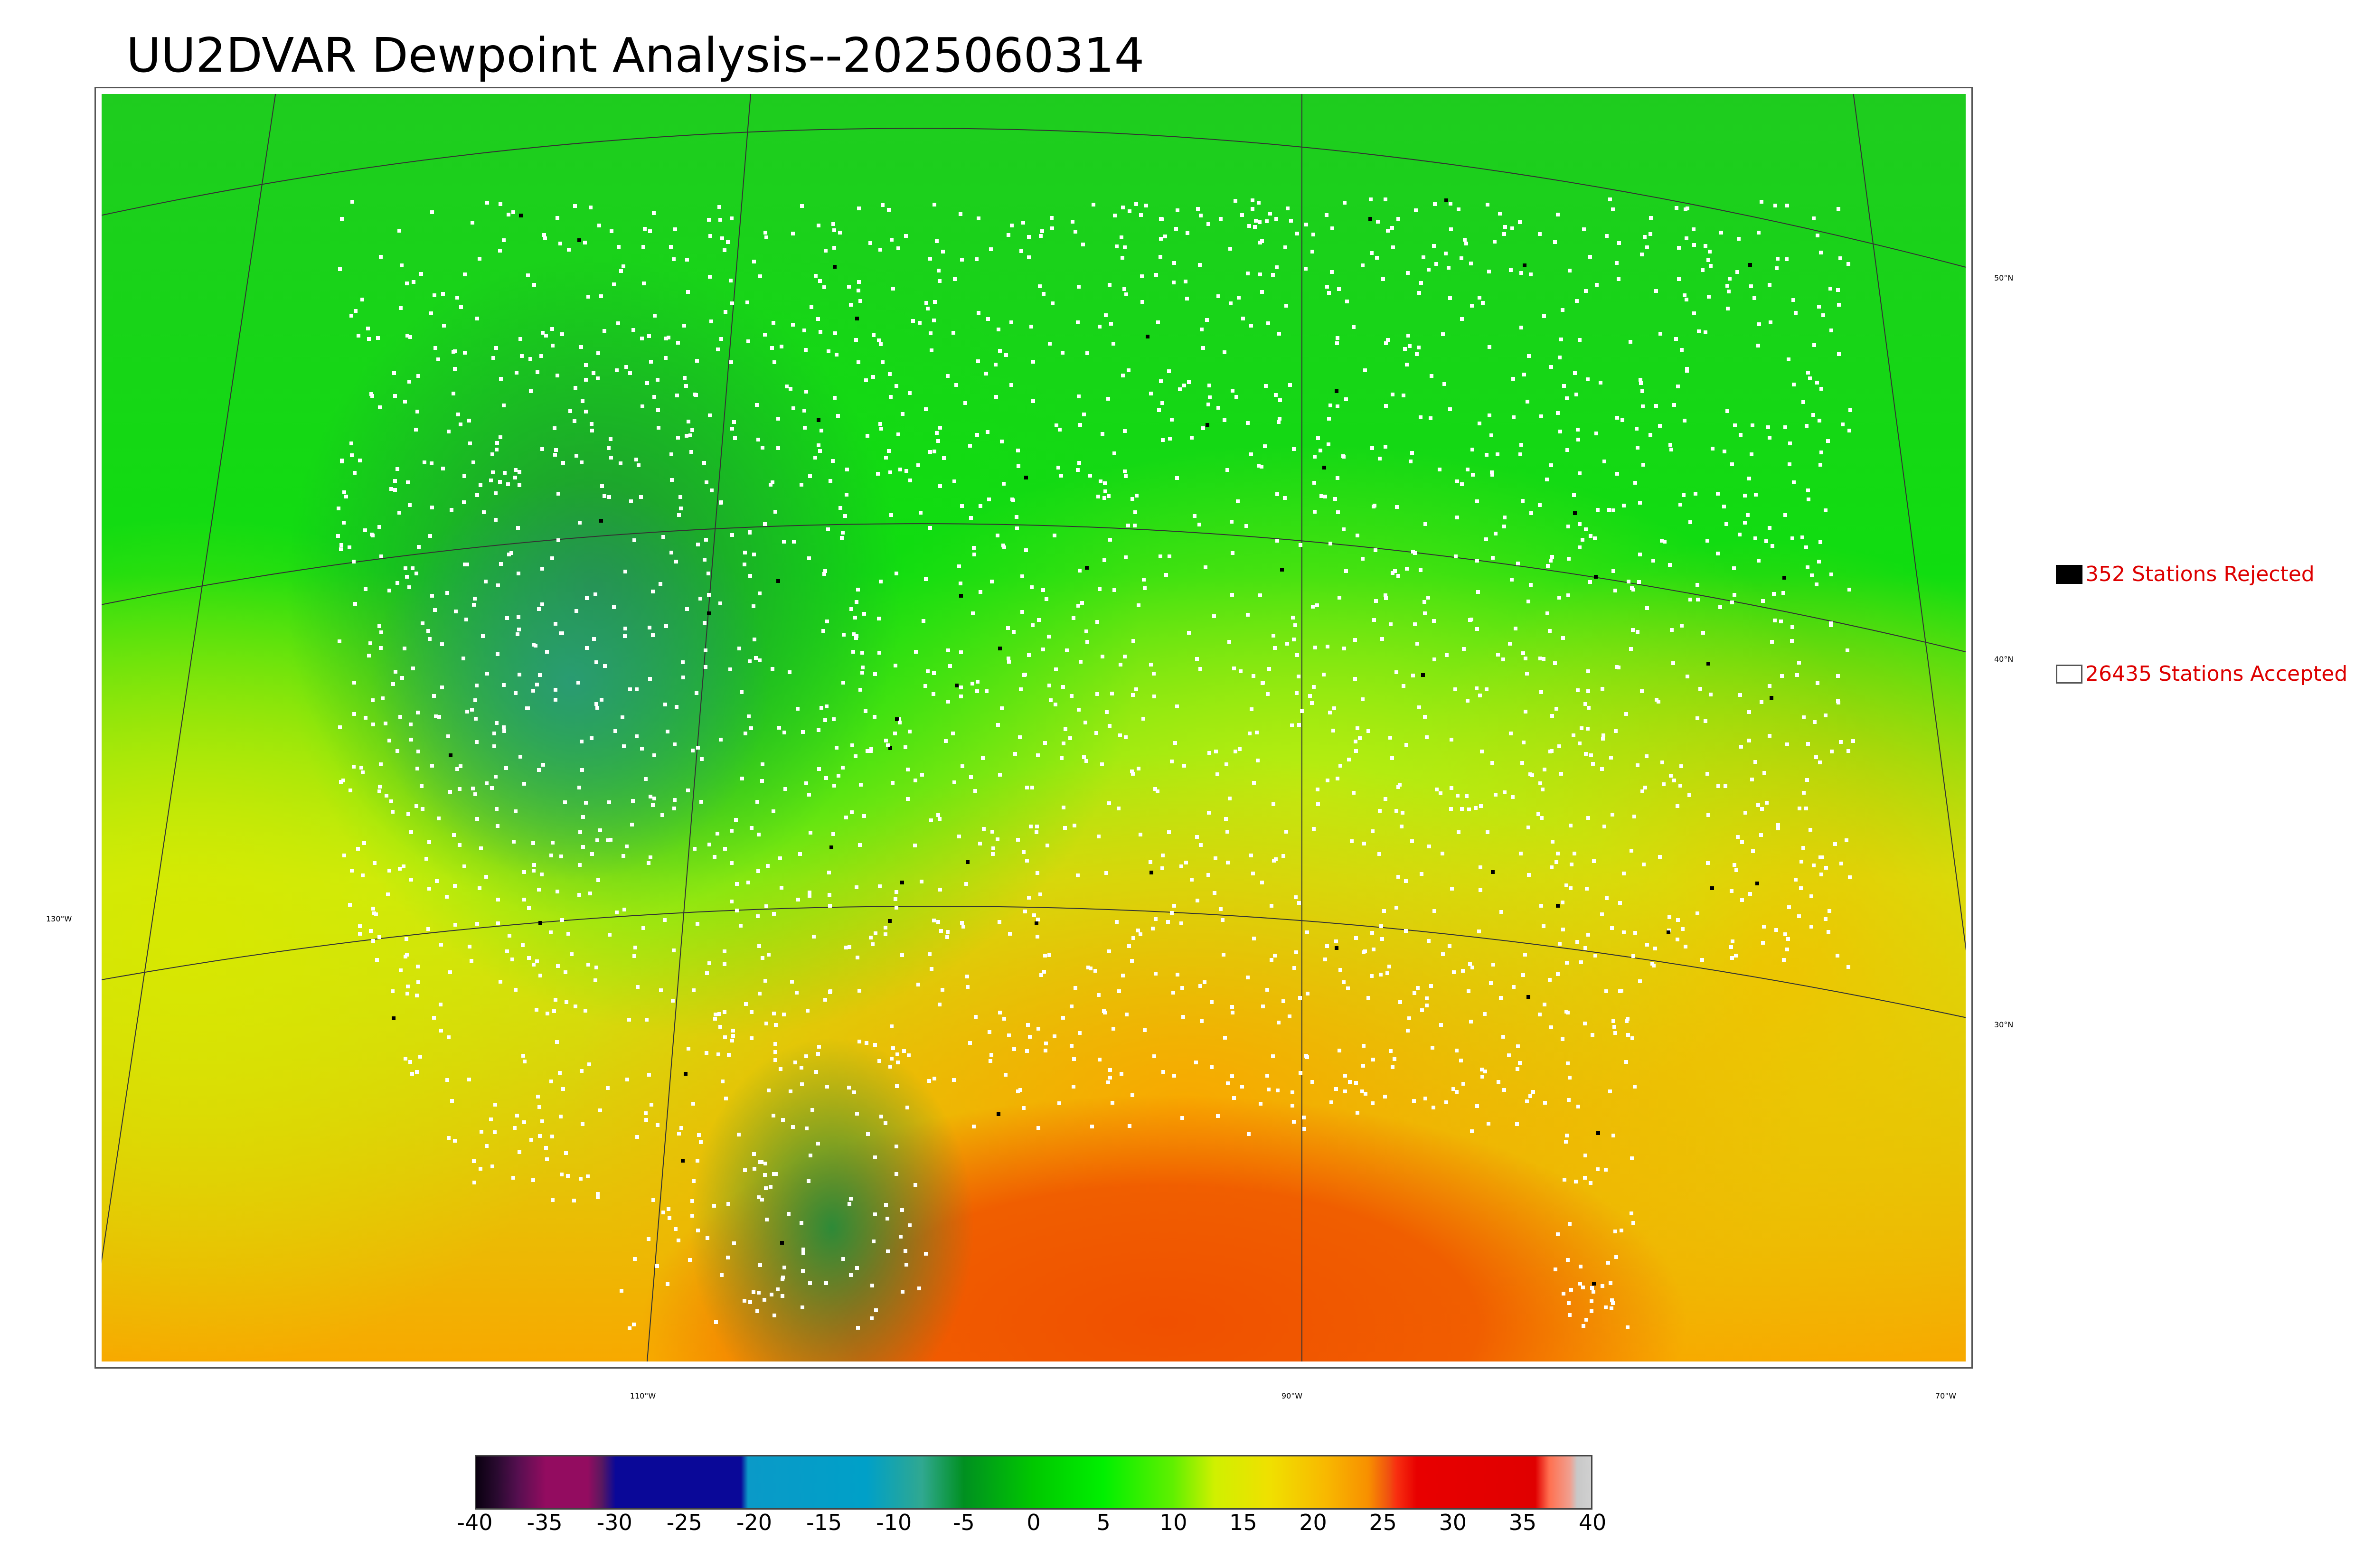 The image size is (2374, 1568). I want to click on station-rejected-marker, so click(521, 216).